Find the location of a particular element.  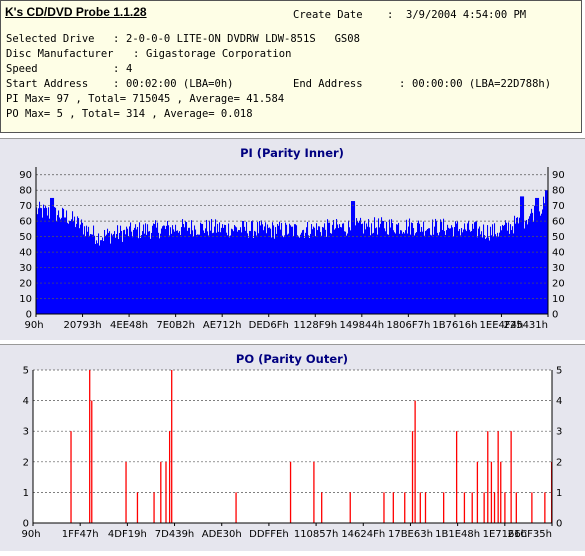

po-ytick-right: 3 is located at coordinates (559, 432).